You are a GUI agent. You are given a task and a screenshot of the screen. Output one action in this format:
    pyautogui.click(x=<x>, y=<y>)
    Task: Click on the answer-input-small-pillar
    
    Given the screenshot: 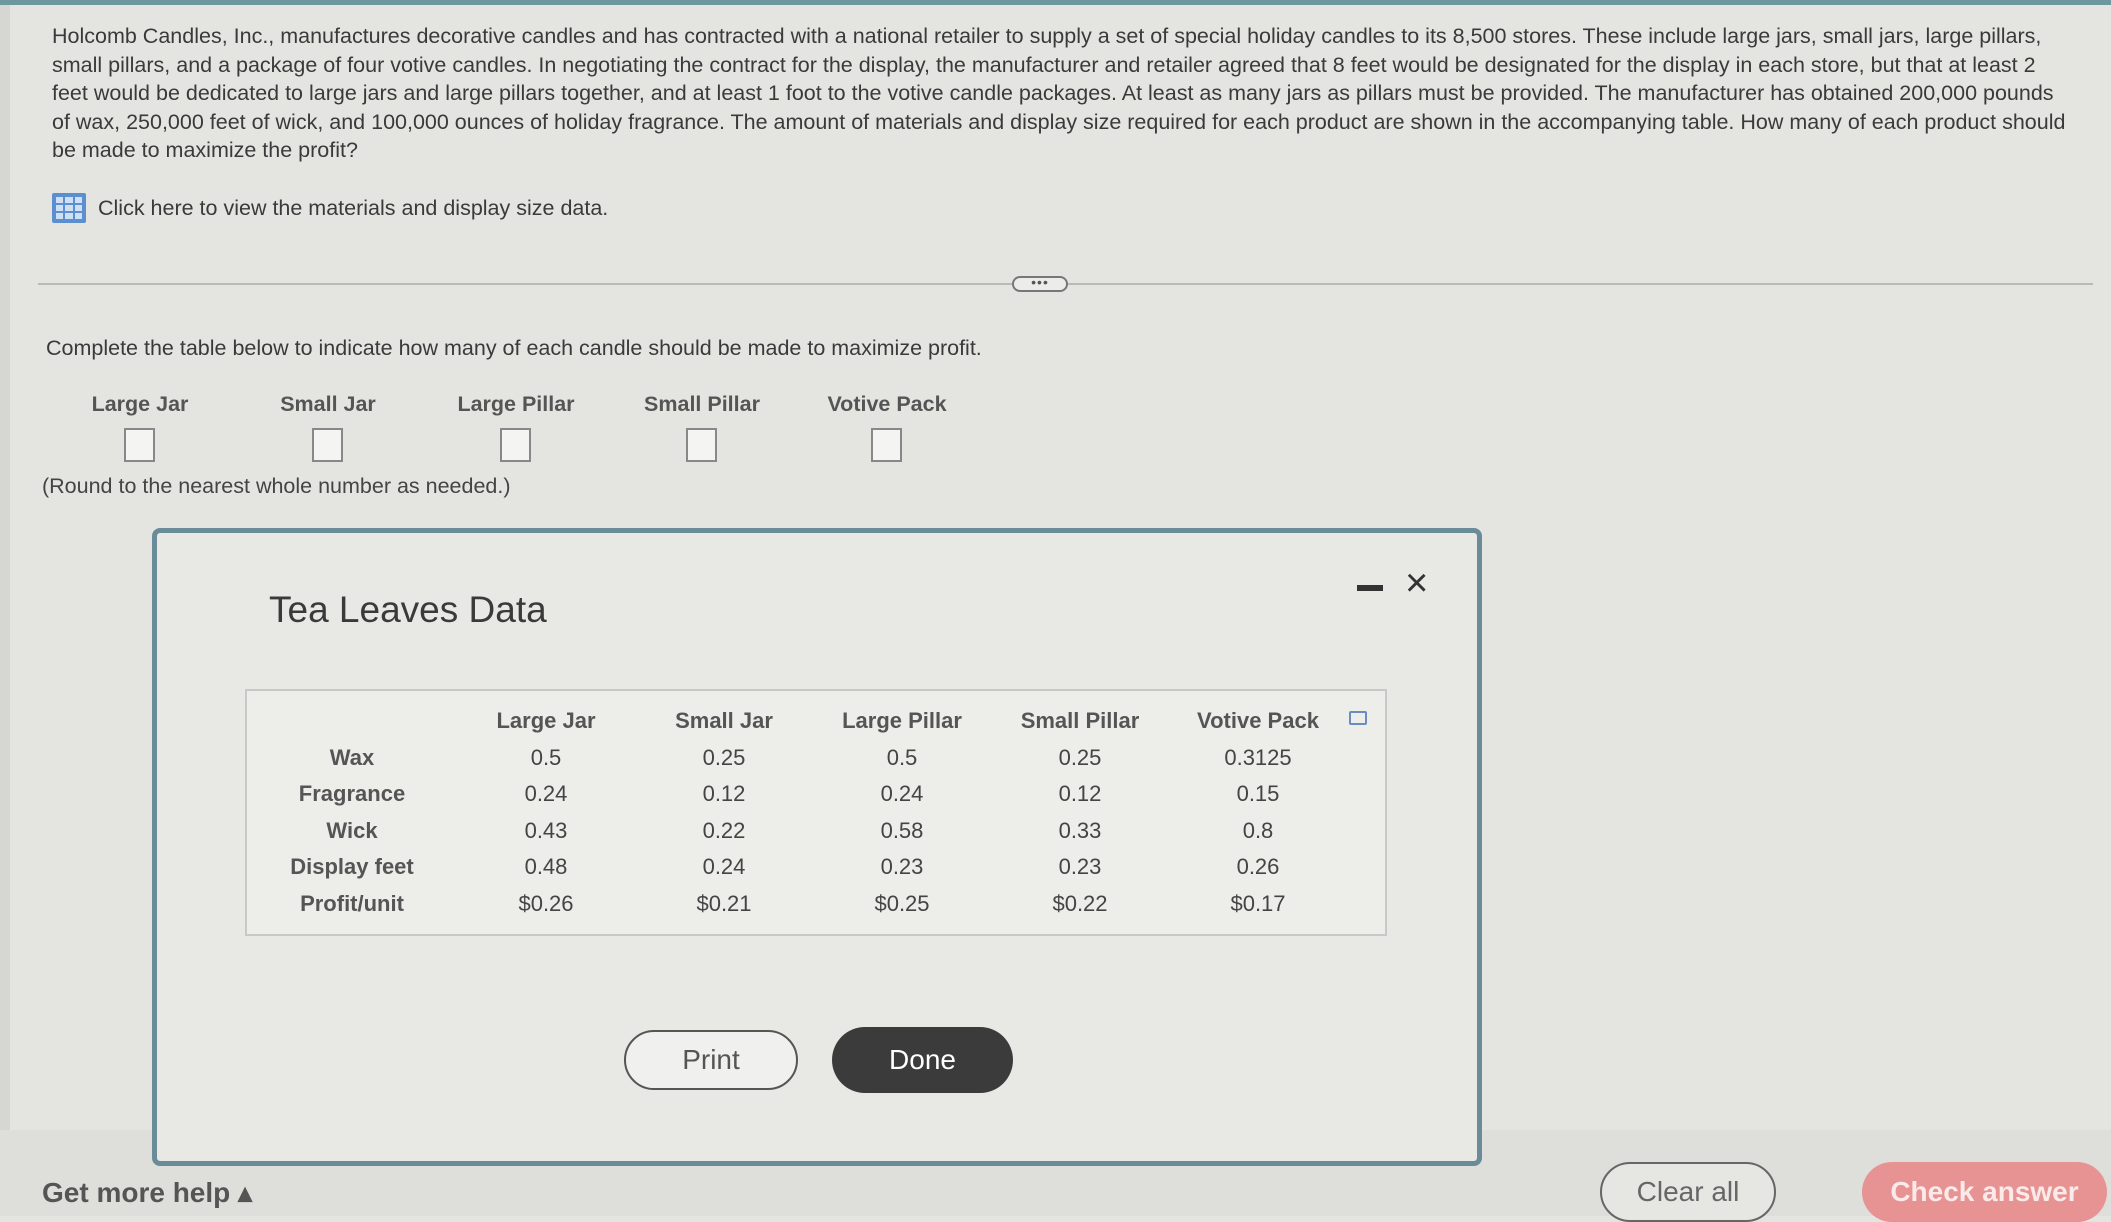 What is the action you would take?
    pyautogui.click(x=701, y=445)
    